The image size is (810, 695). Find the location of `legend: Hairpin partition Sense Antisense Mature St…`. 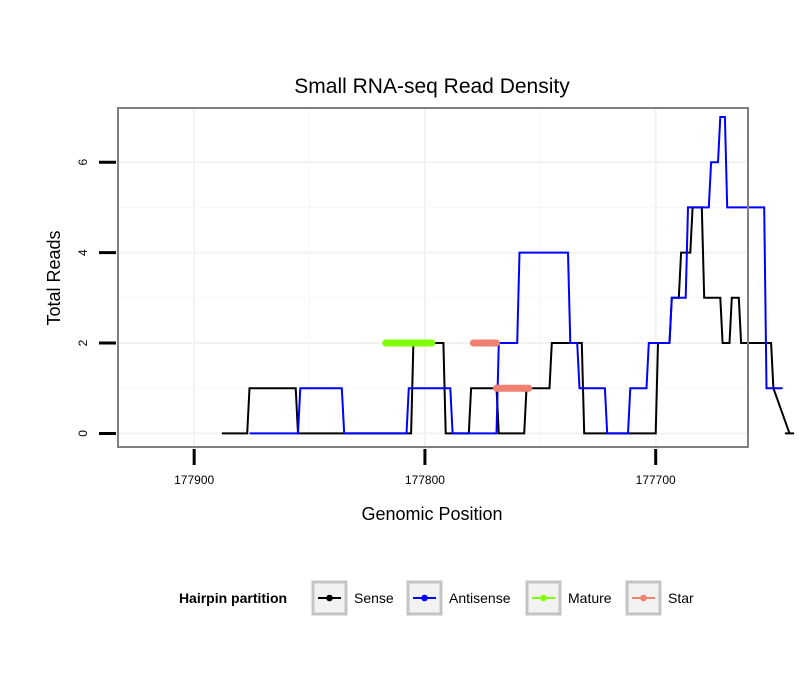

legend: Hairpin partition Sense Antisense Mature St… is located at coordinates (436, 598).